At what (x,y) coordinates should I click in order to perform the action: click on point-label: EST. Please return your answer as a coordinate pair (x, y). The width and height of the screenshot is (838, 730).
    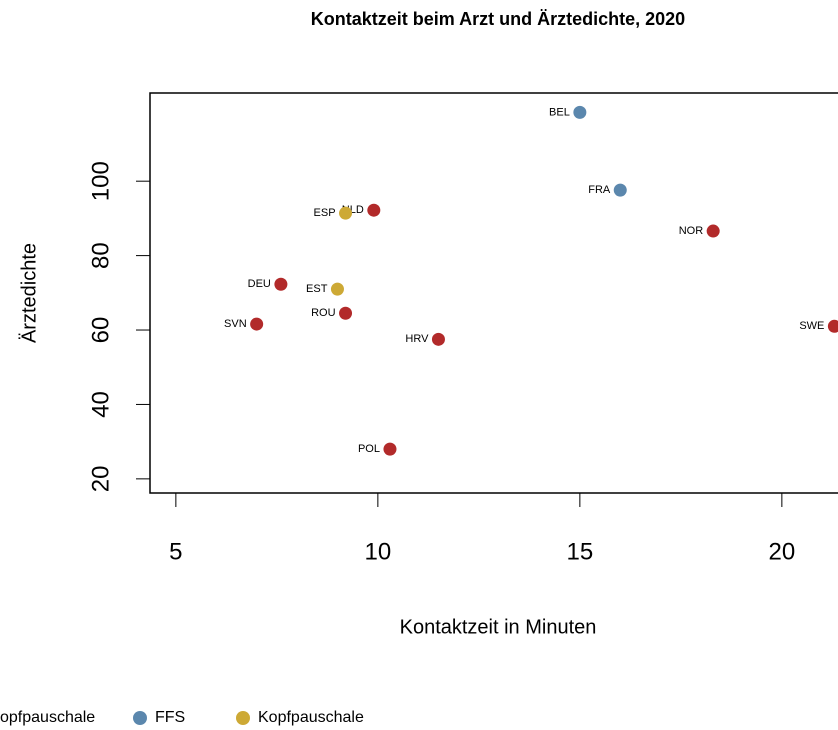
    Looking at the image, I should click on (317, 289).